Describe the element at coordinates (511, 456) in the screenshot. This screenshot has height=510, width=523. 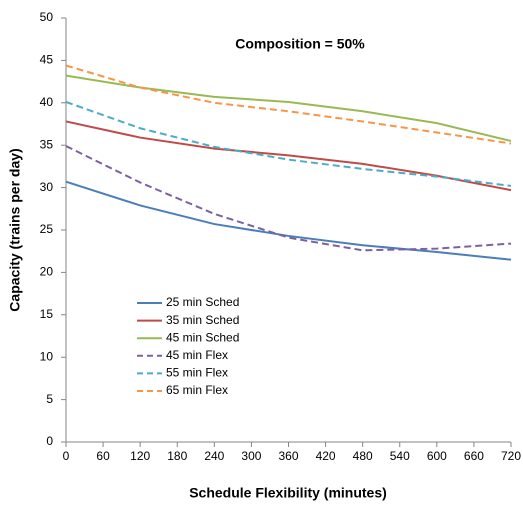
I see `x-tick-label: 720` at that location.